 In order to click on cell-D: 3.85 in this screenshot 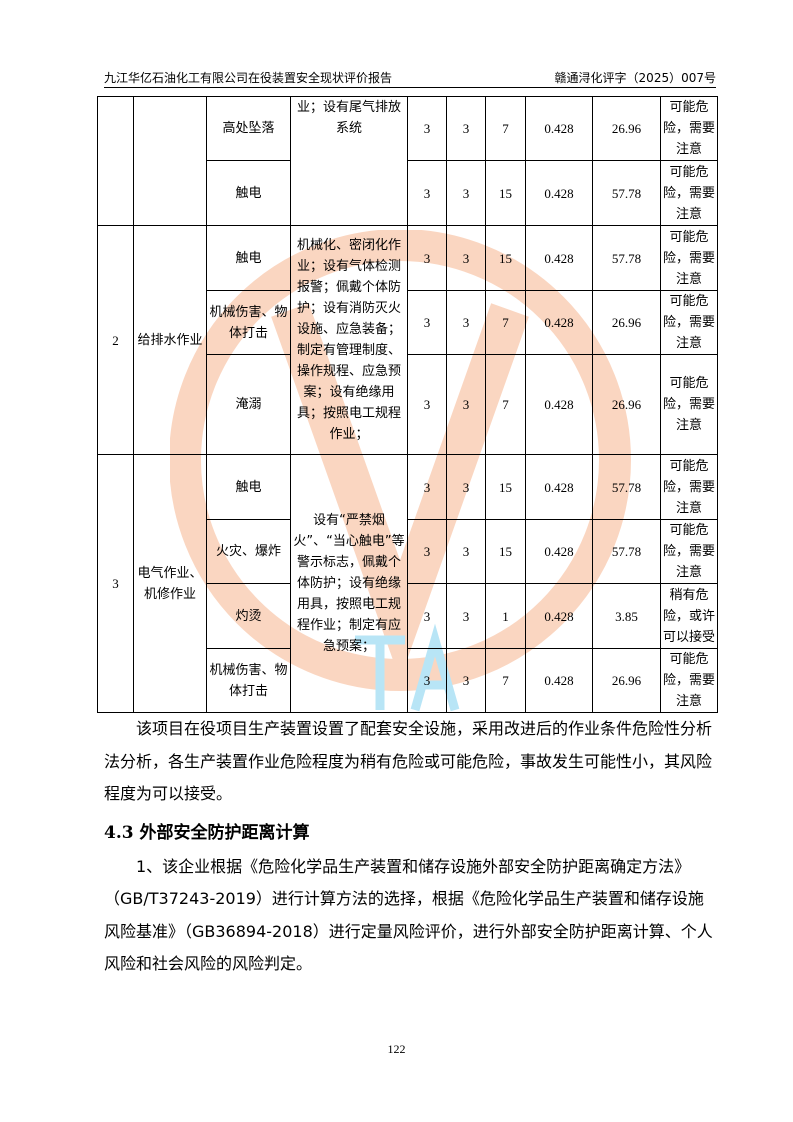, I will do `click(626, 616)`.